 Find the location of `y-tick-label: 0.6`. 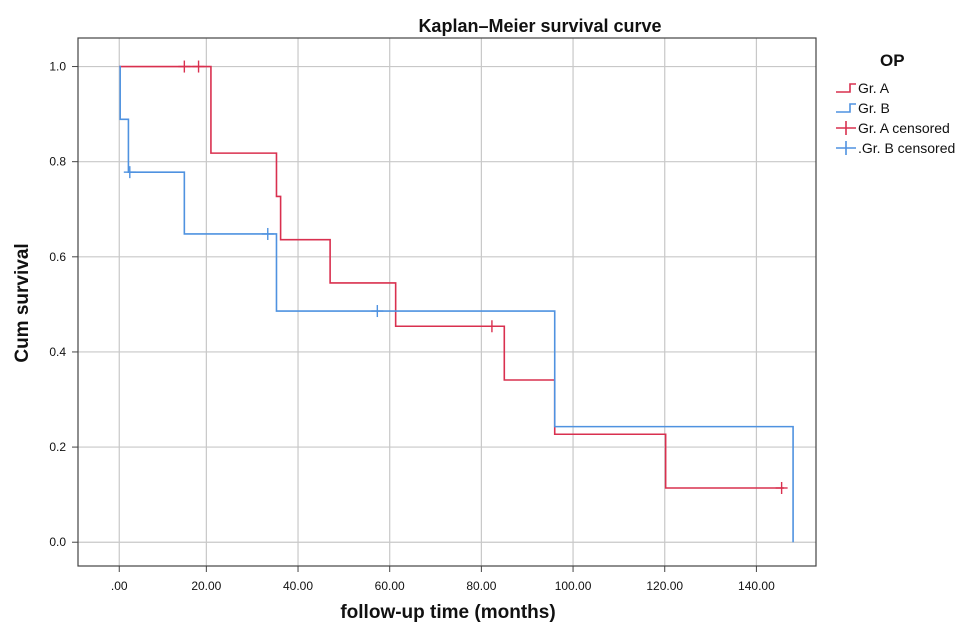

y-tick-label: 0.6 is located at coordinates (57, 257).